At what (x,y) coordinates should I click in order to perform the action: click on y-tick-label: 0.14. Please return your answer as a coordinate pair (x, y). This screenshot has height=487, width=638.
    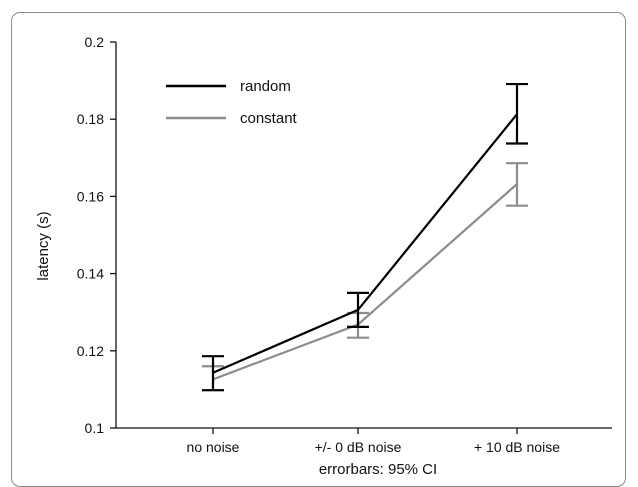
    Looking at the image, I should click on (90, 274).